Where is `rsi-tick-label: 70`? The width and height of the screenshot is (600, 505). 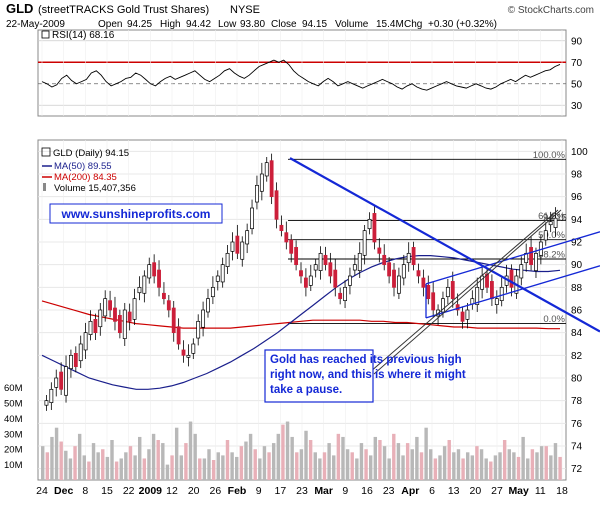
rsi-tick-label: 70 is located at coordinates (577, 63).